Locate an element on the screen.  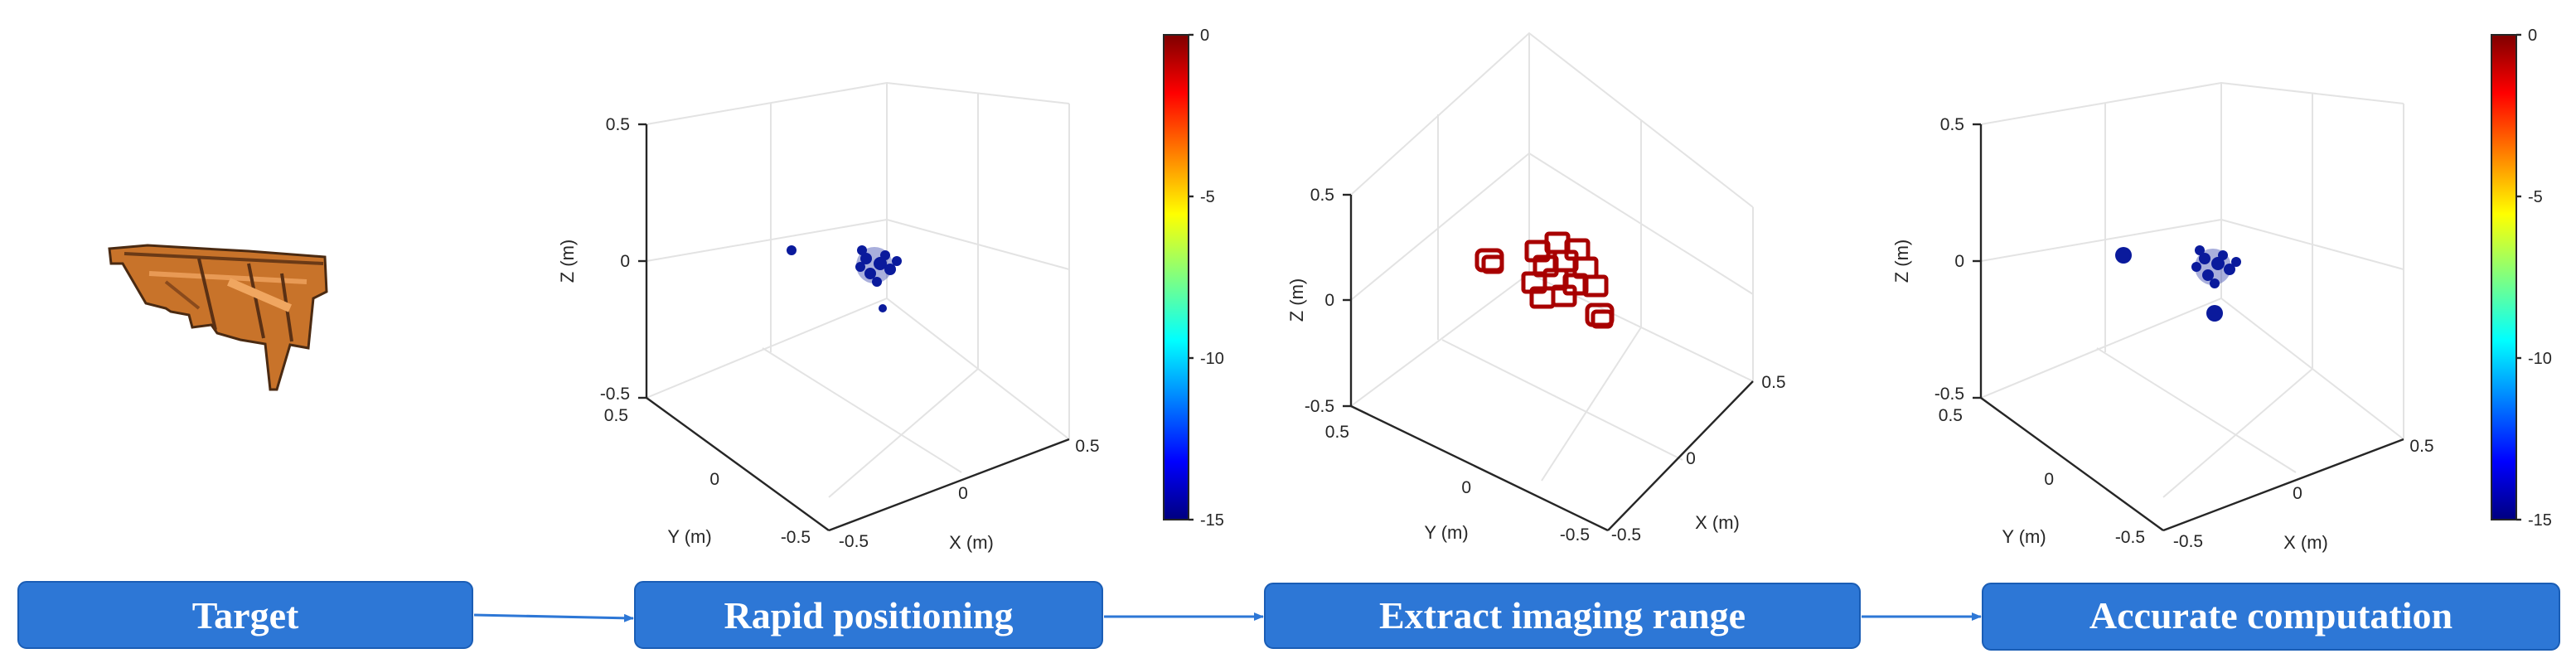
stage-box-accurate-computation: Accurate computation is located at coordinates (2271, 617).